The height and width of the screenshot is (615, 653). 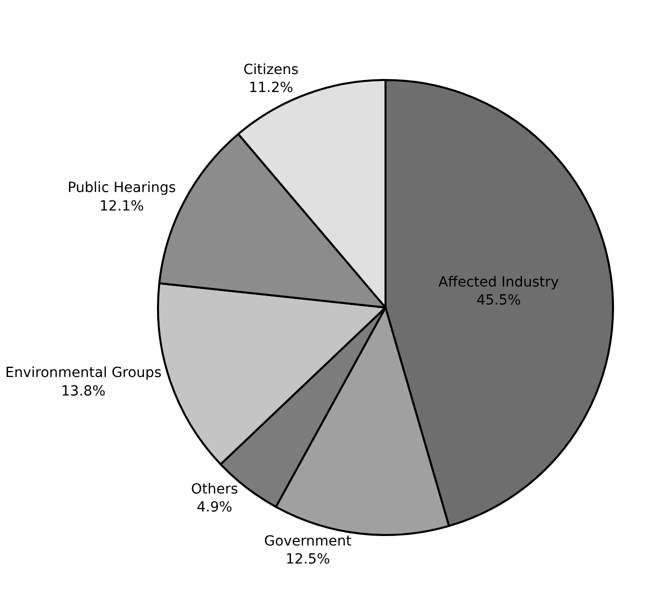 What do you see at coordinates (498, 282) in the screenshot?
I see `slice-label: Affected Industry` at bounding box center [498, 282].